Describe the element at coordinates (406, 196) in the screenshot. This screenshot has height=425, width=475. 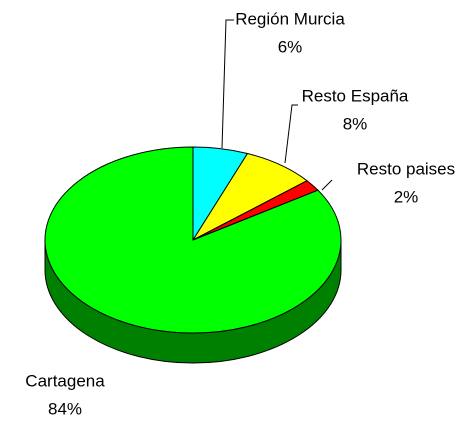
I see `slice-value-label: 2%` at that location.